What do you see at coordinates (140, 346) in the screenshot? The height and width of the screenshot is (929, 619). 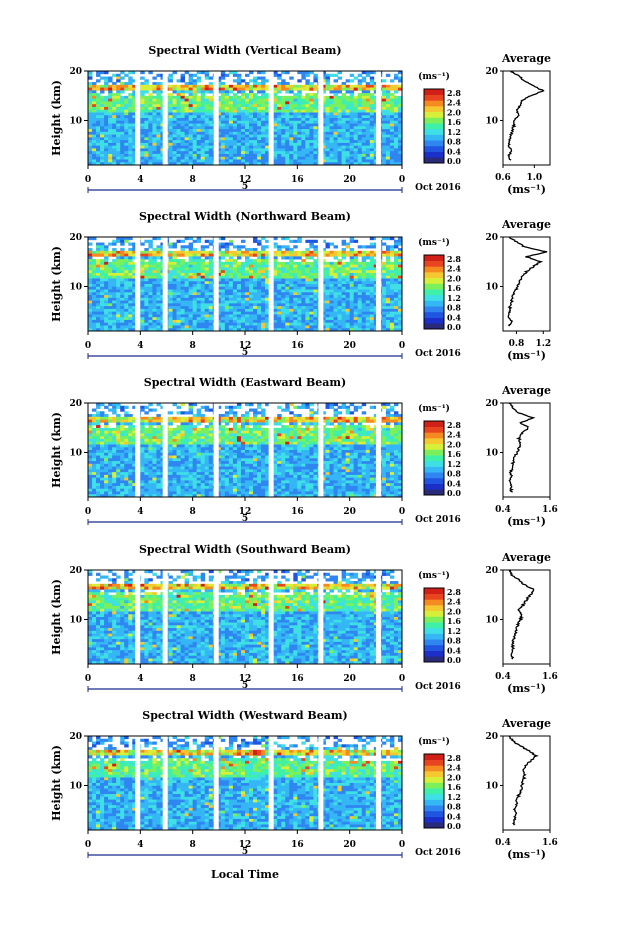 I see `x-tick-label: 4` at bounding box center [140, 346].